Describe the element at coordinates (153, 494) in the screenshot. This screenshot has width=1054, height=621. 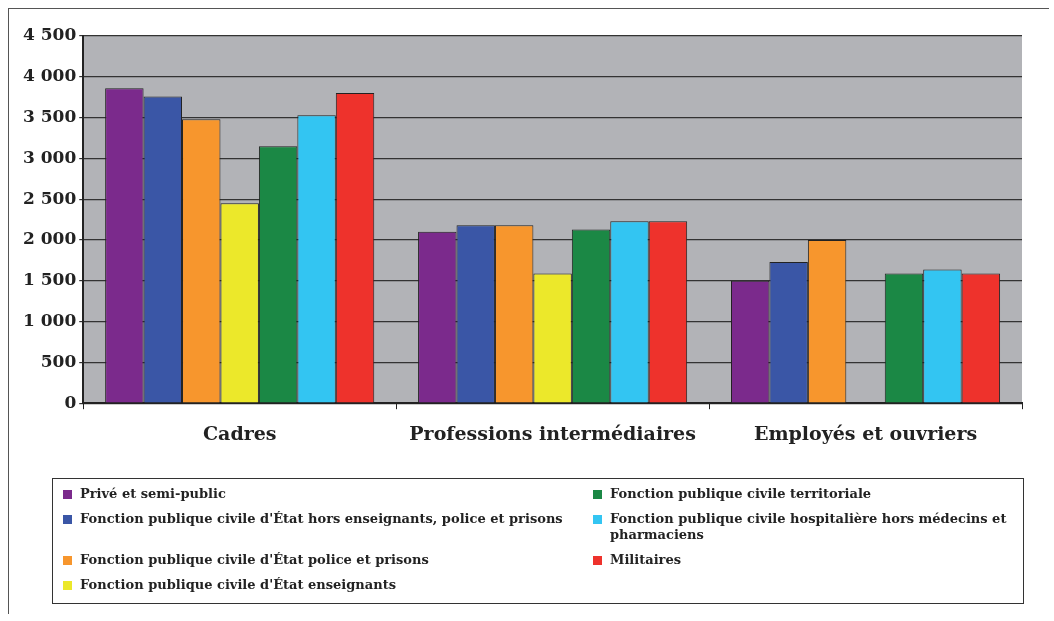
I see `legend-label: Privé et semi-public` at that location.